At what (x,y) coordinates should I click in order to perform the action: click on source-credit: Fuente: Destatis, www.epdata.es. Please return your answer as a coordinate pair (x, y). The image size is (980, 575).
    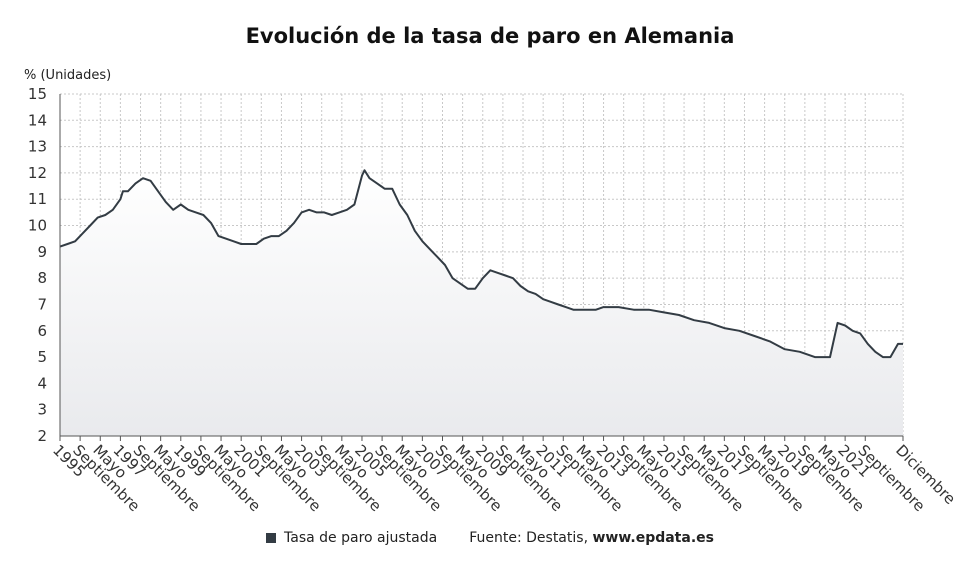
    Looking at the image, I should click on (591, 538).